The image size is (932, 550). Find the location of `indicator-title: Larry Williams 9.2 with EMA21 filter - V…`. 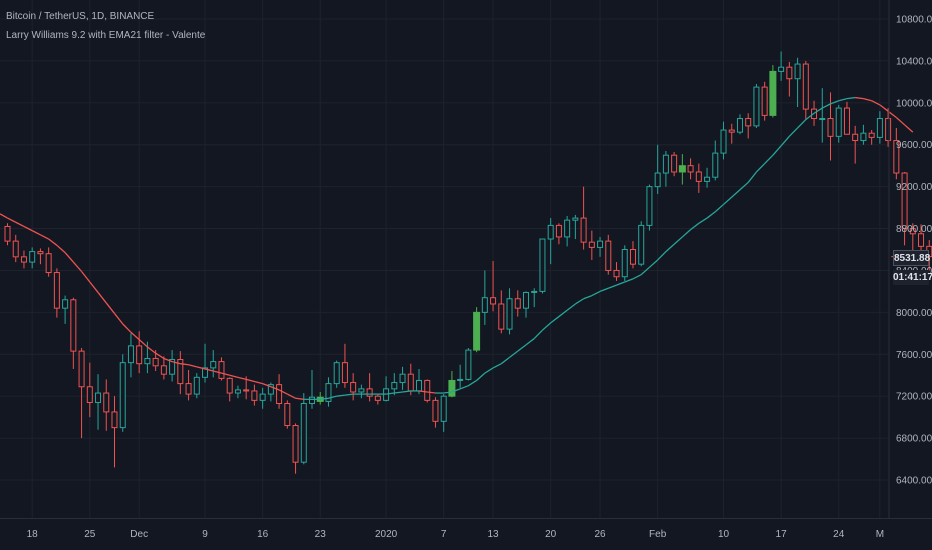

indicator-title: Larry Williams 9.2 with EMA21 filter - V… is located at coordinates (106, 35).